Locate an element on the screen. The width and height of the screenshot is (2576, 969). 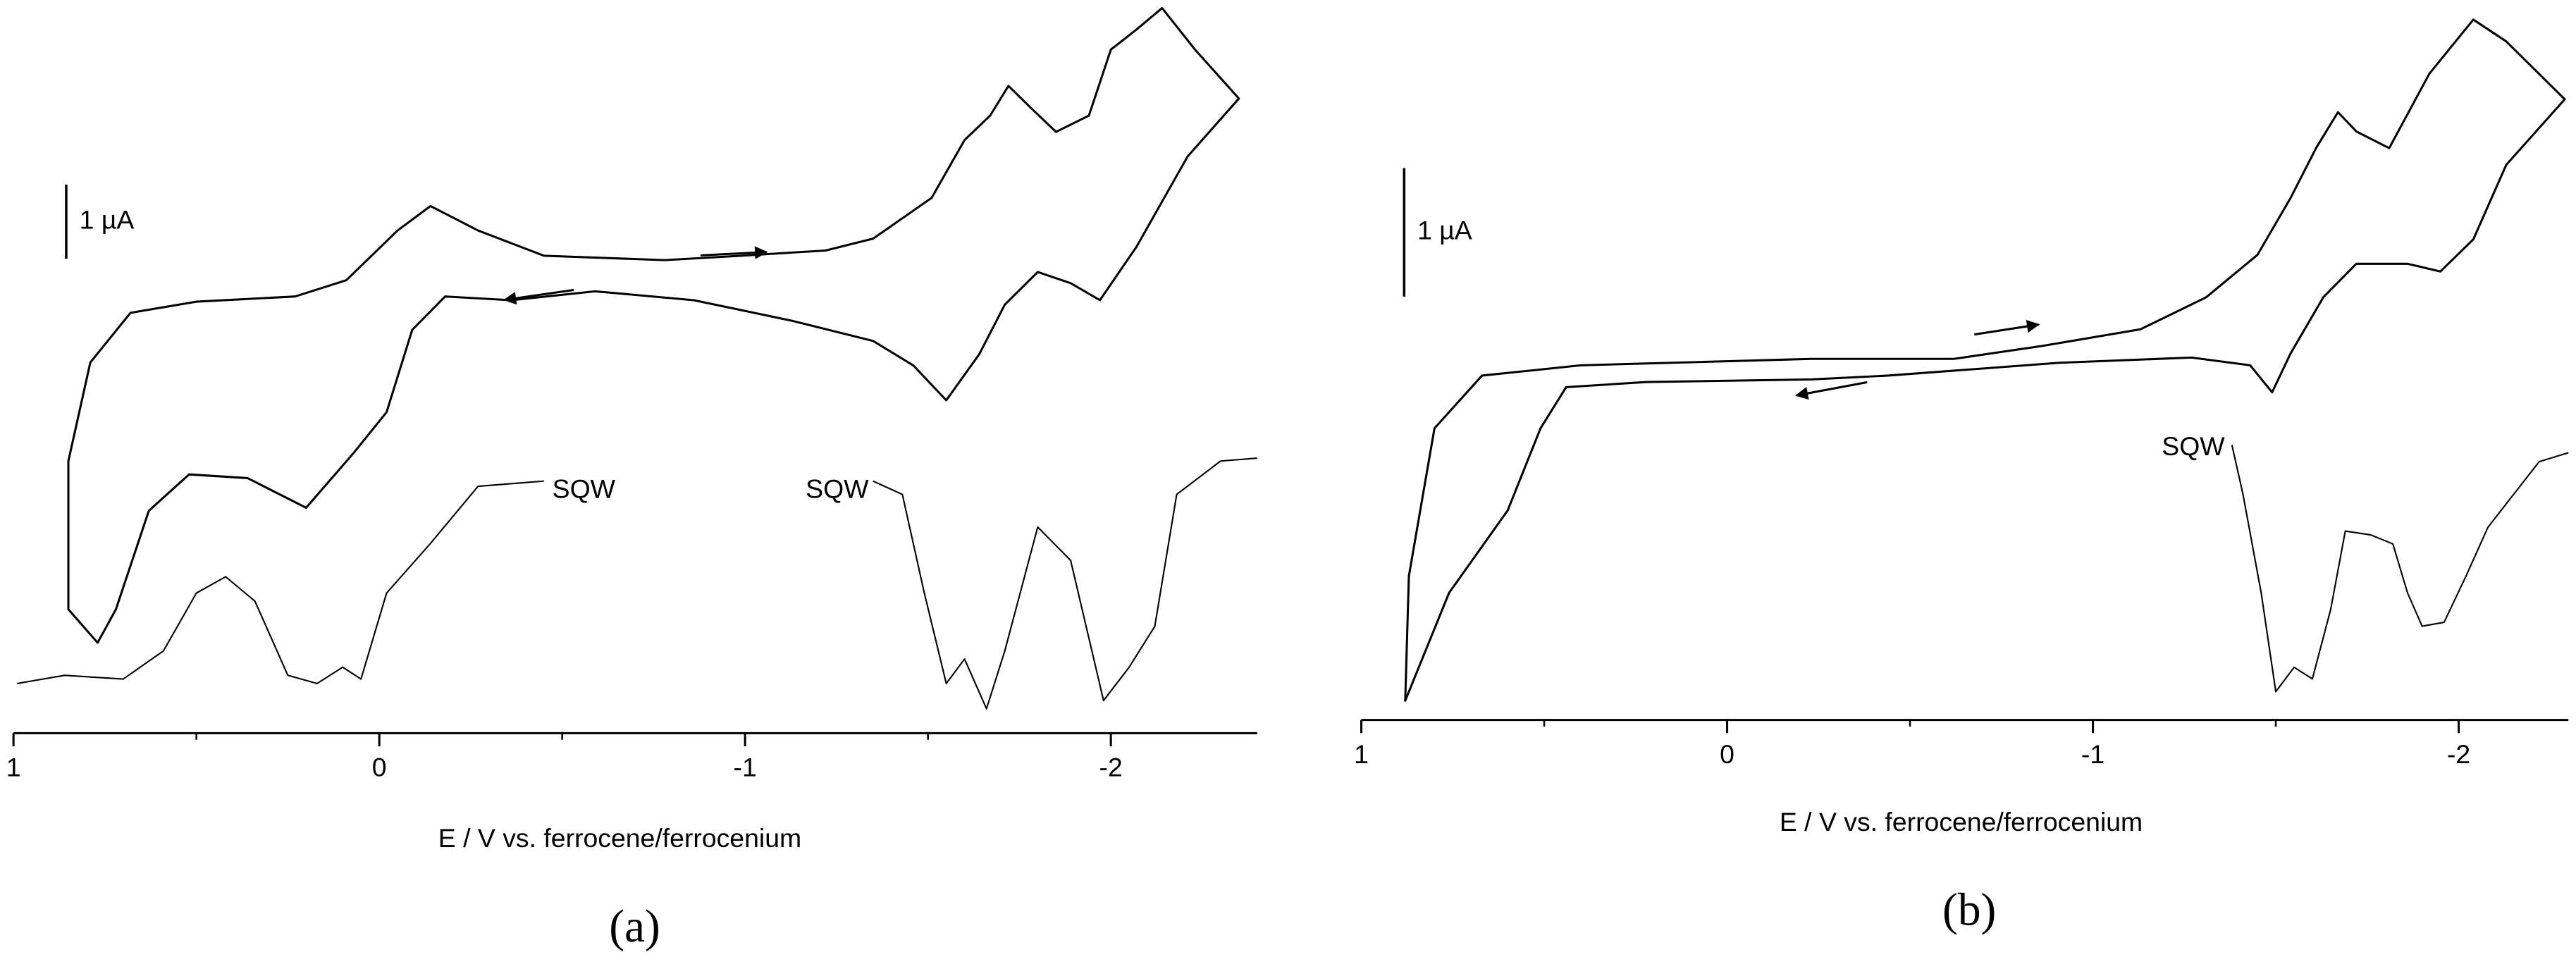
panel-label: (b) is located at coordinates (1969, 911).